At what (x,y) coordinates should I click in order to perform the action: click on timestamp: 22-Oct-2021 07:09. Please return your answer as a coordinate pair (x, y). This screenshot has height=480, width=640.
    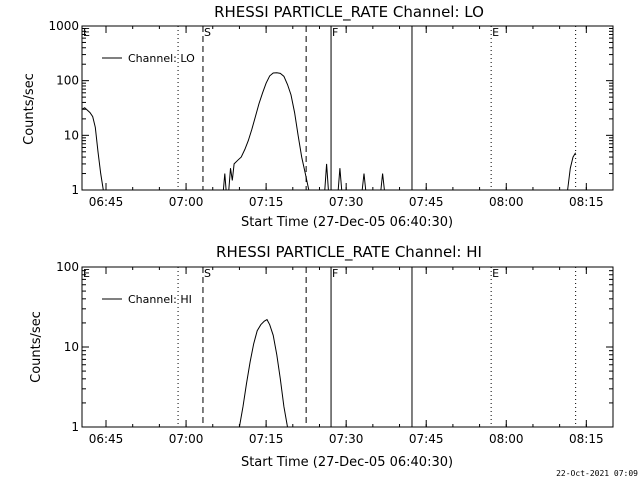
    Looking at the image, I should click on (597, 473).